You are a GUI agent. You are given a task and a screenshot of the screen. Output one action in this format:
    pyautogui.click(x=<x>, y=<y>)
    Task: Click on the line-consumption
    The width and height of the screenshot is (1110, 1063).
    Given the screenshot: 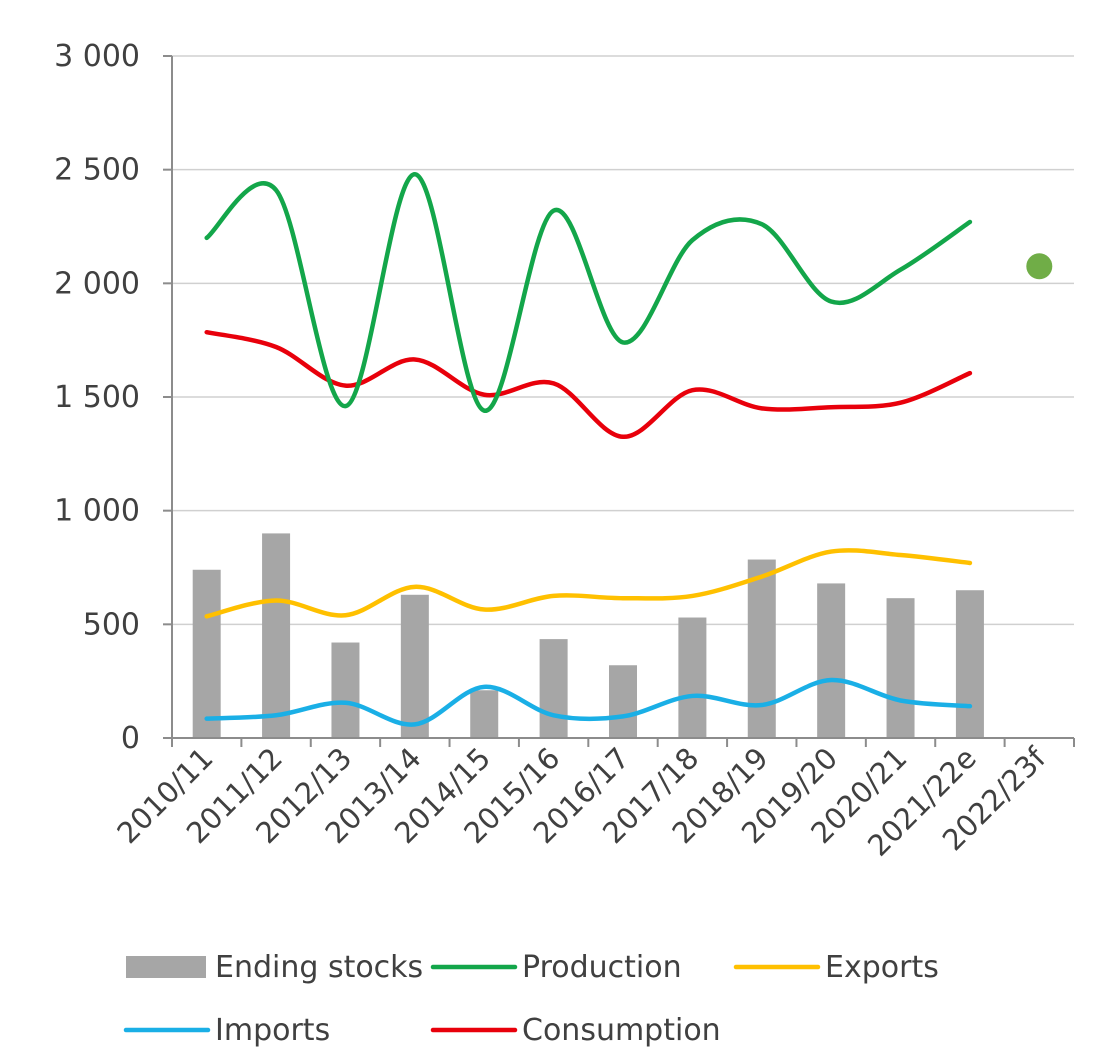 What is the action you would take?
    pyautogui.click(x=588, y=384)
    